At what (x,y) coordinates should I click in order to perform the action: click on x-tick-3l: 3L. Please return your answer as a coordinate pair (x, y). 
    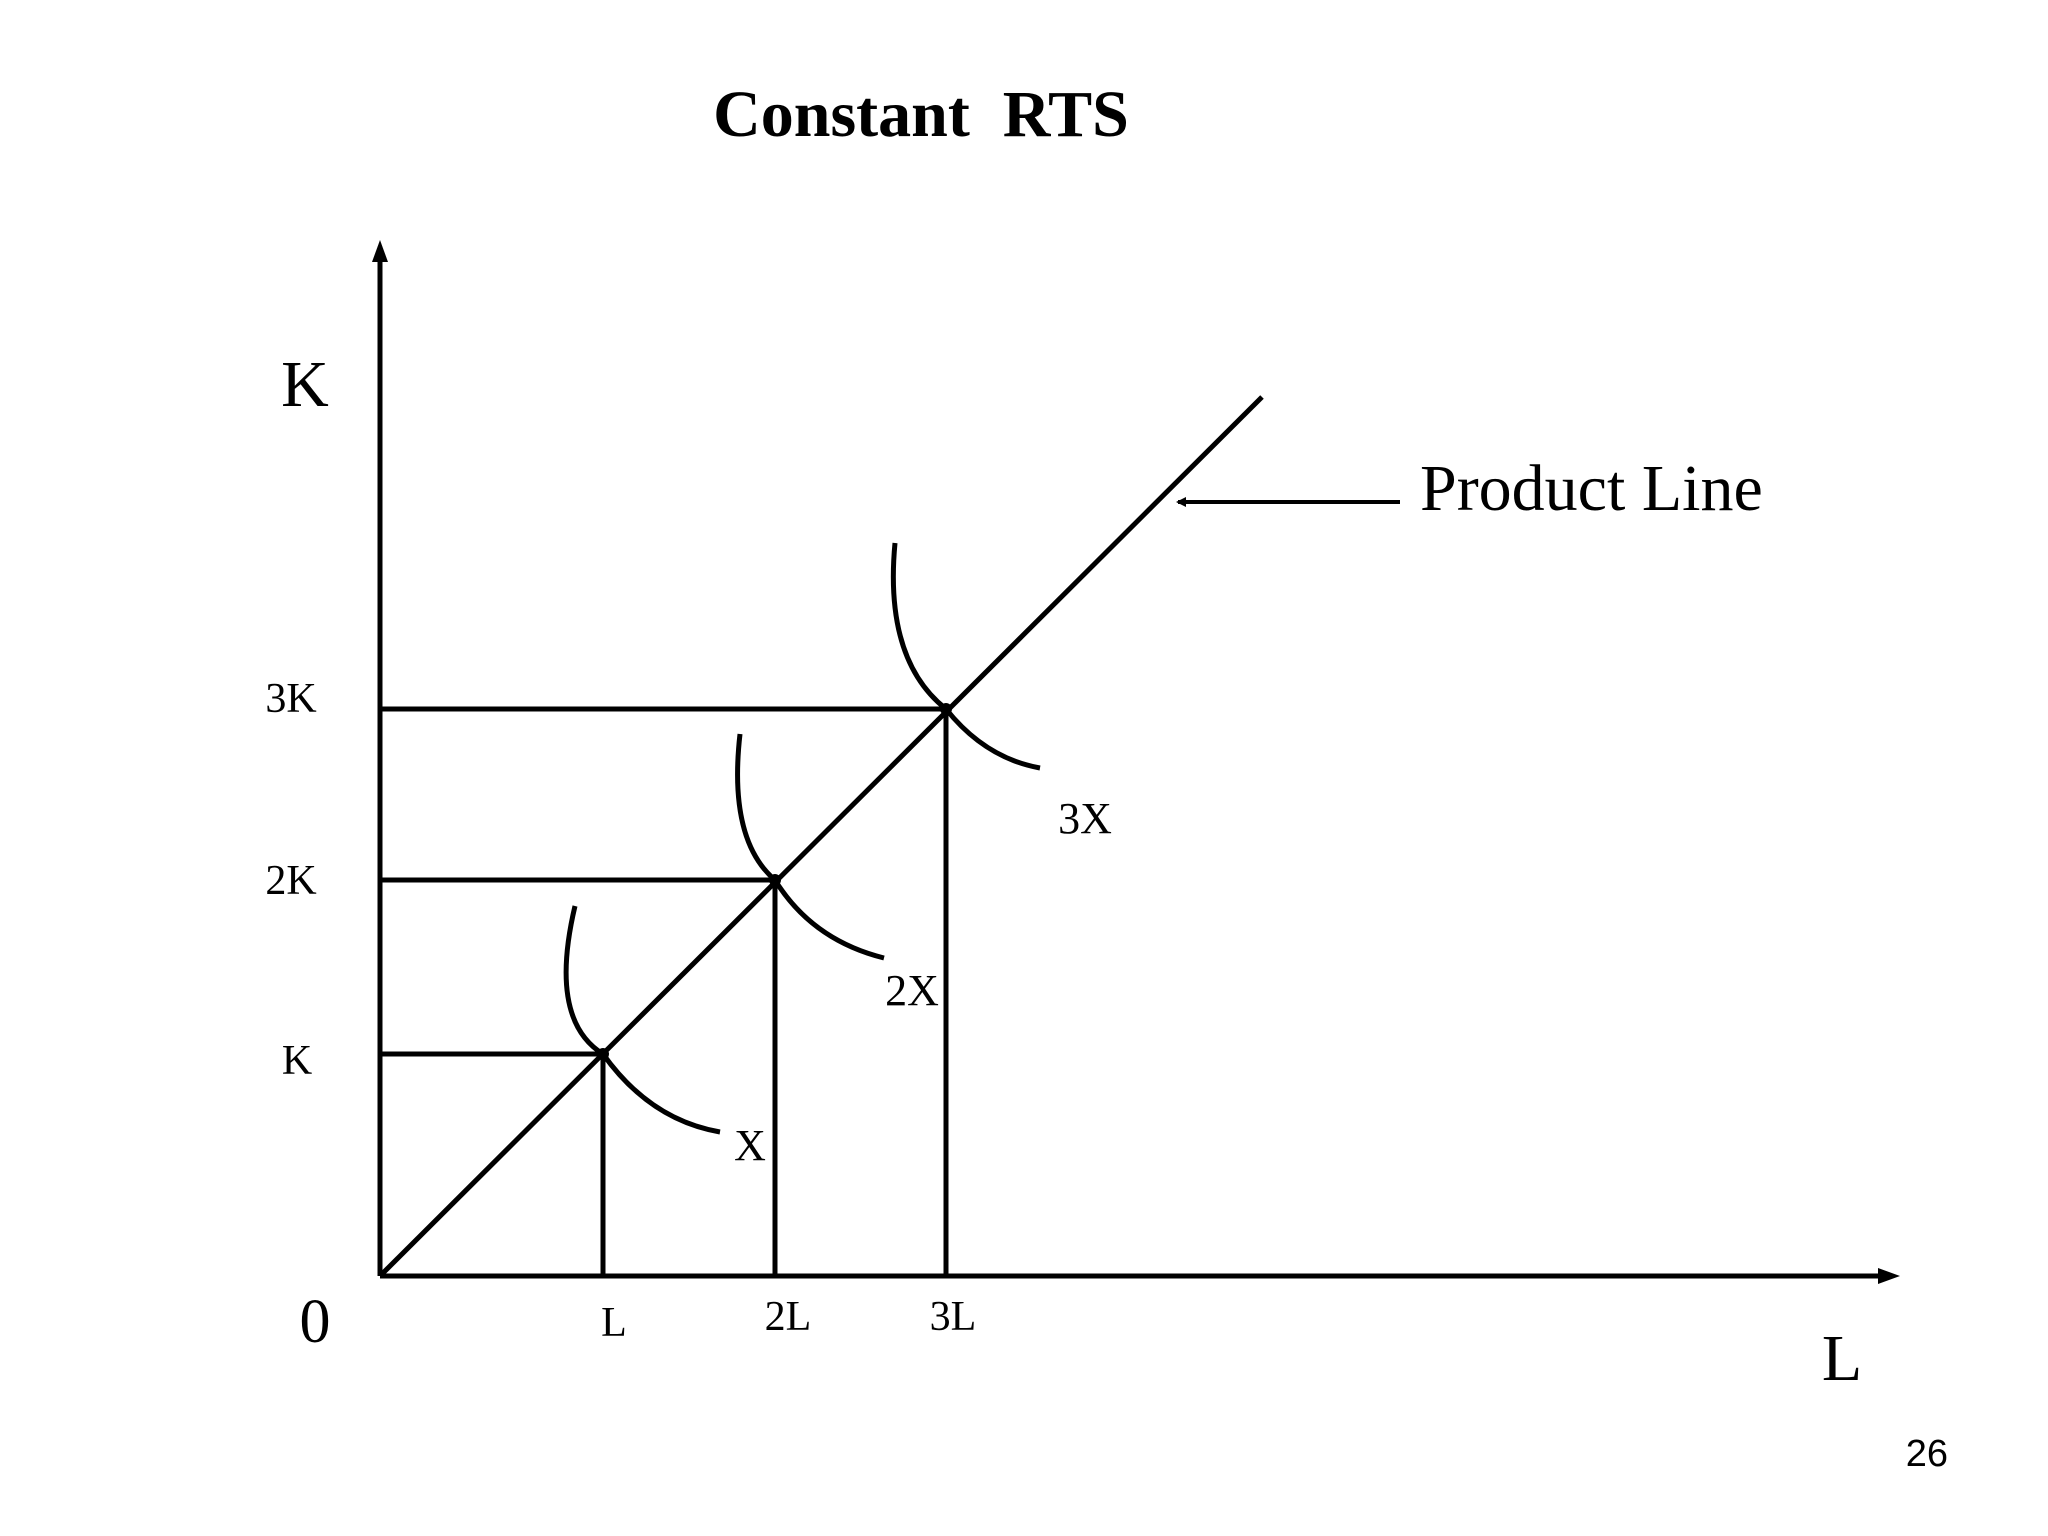
    Looking at the image, I should click on (953, 1317).